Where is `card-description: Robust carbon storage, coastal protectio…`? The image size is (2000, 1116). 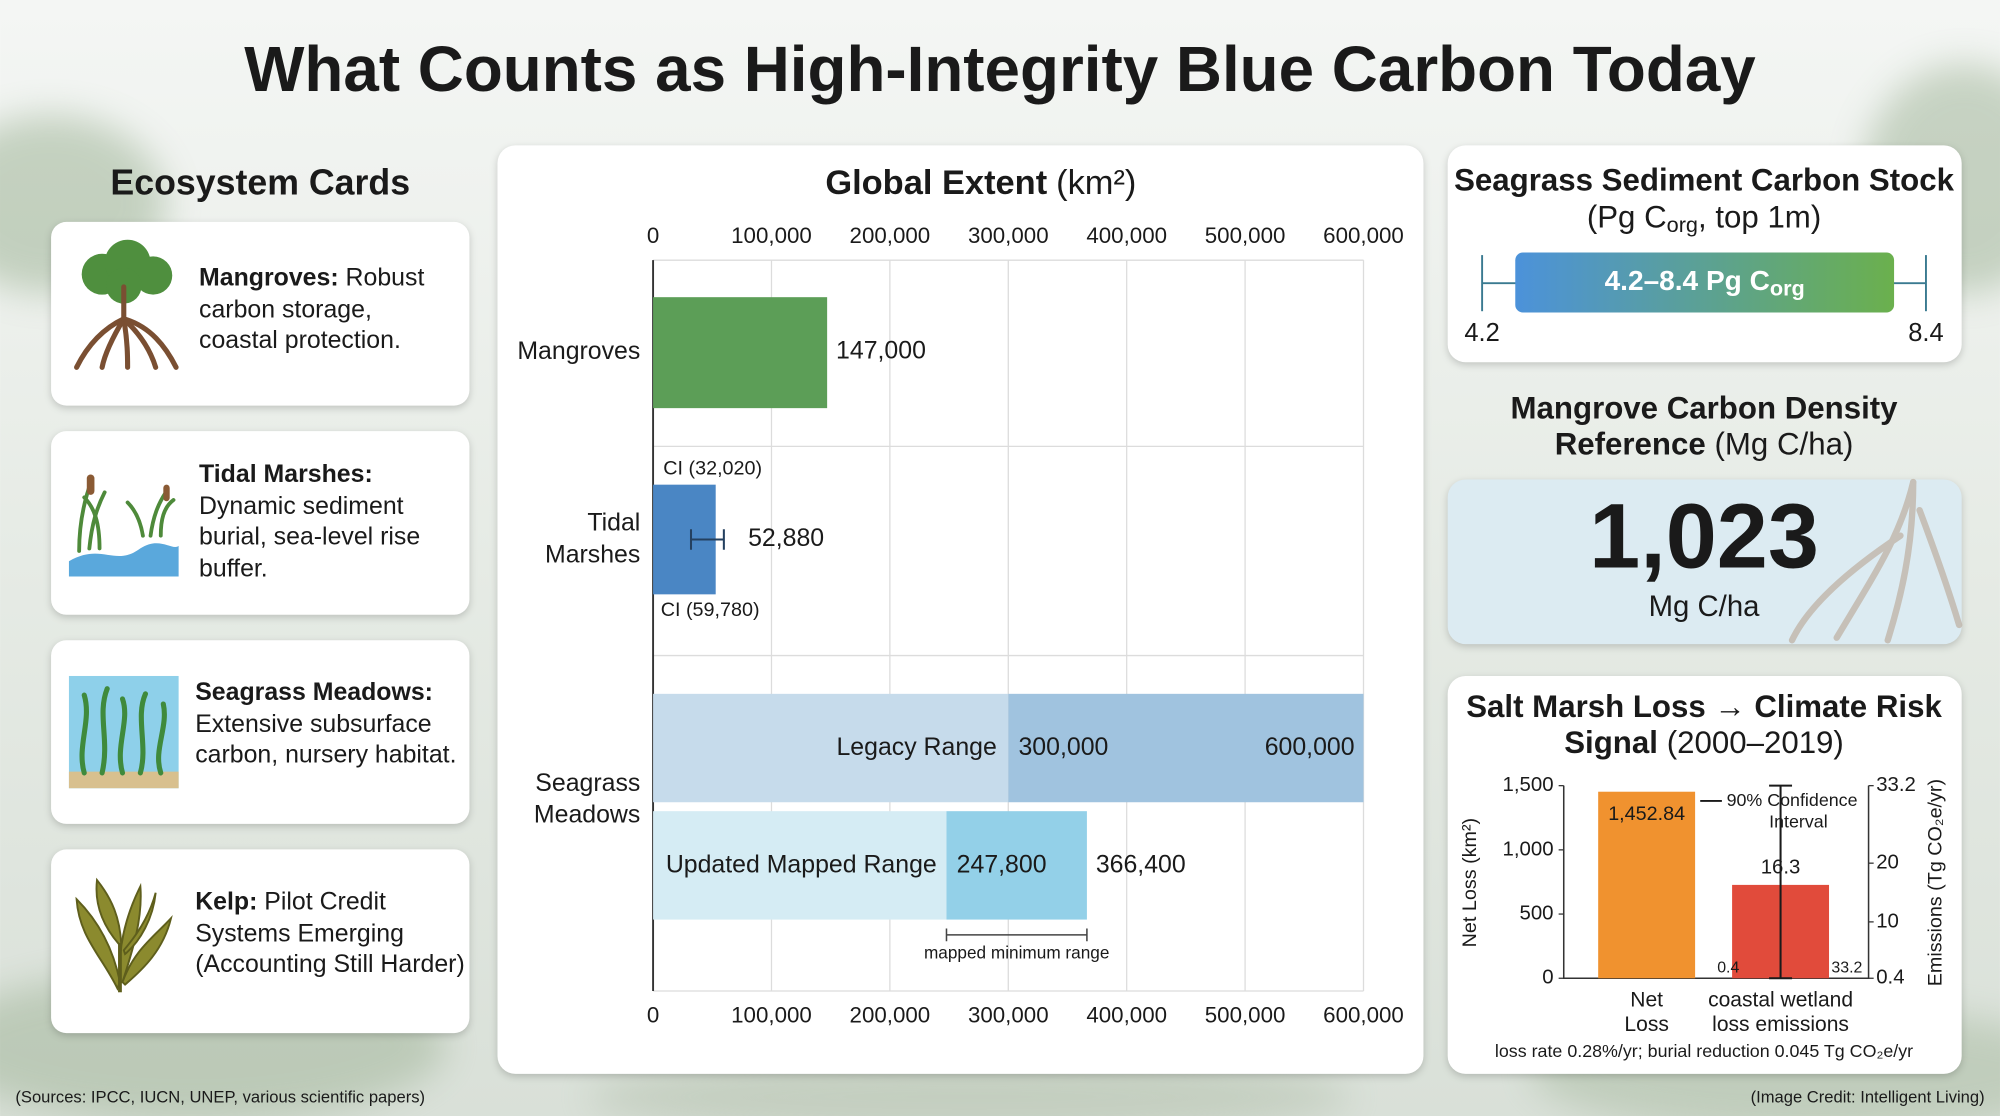 card-description: Robust carbon storage, coastal protectio… is located at coordinates (312, 309).